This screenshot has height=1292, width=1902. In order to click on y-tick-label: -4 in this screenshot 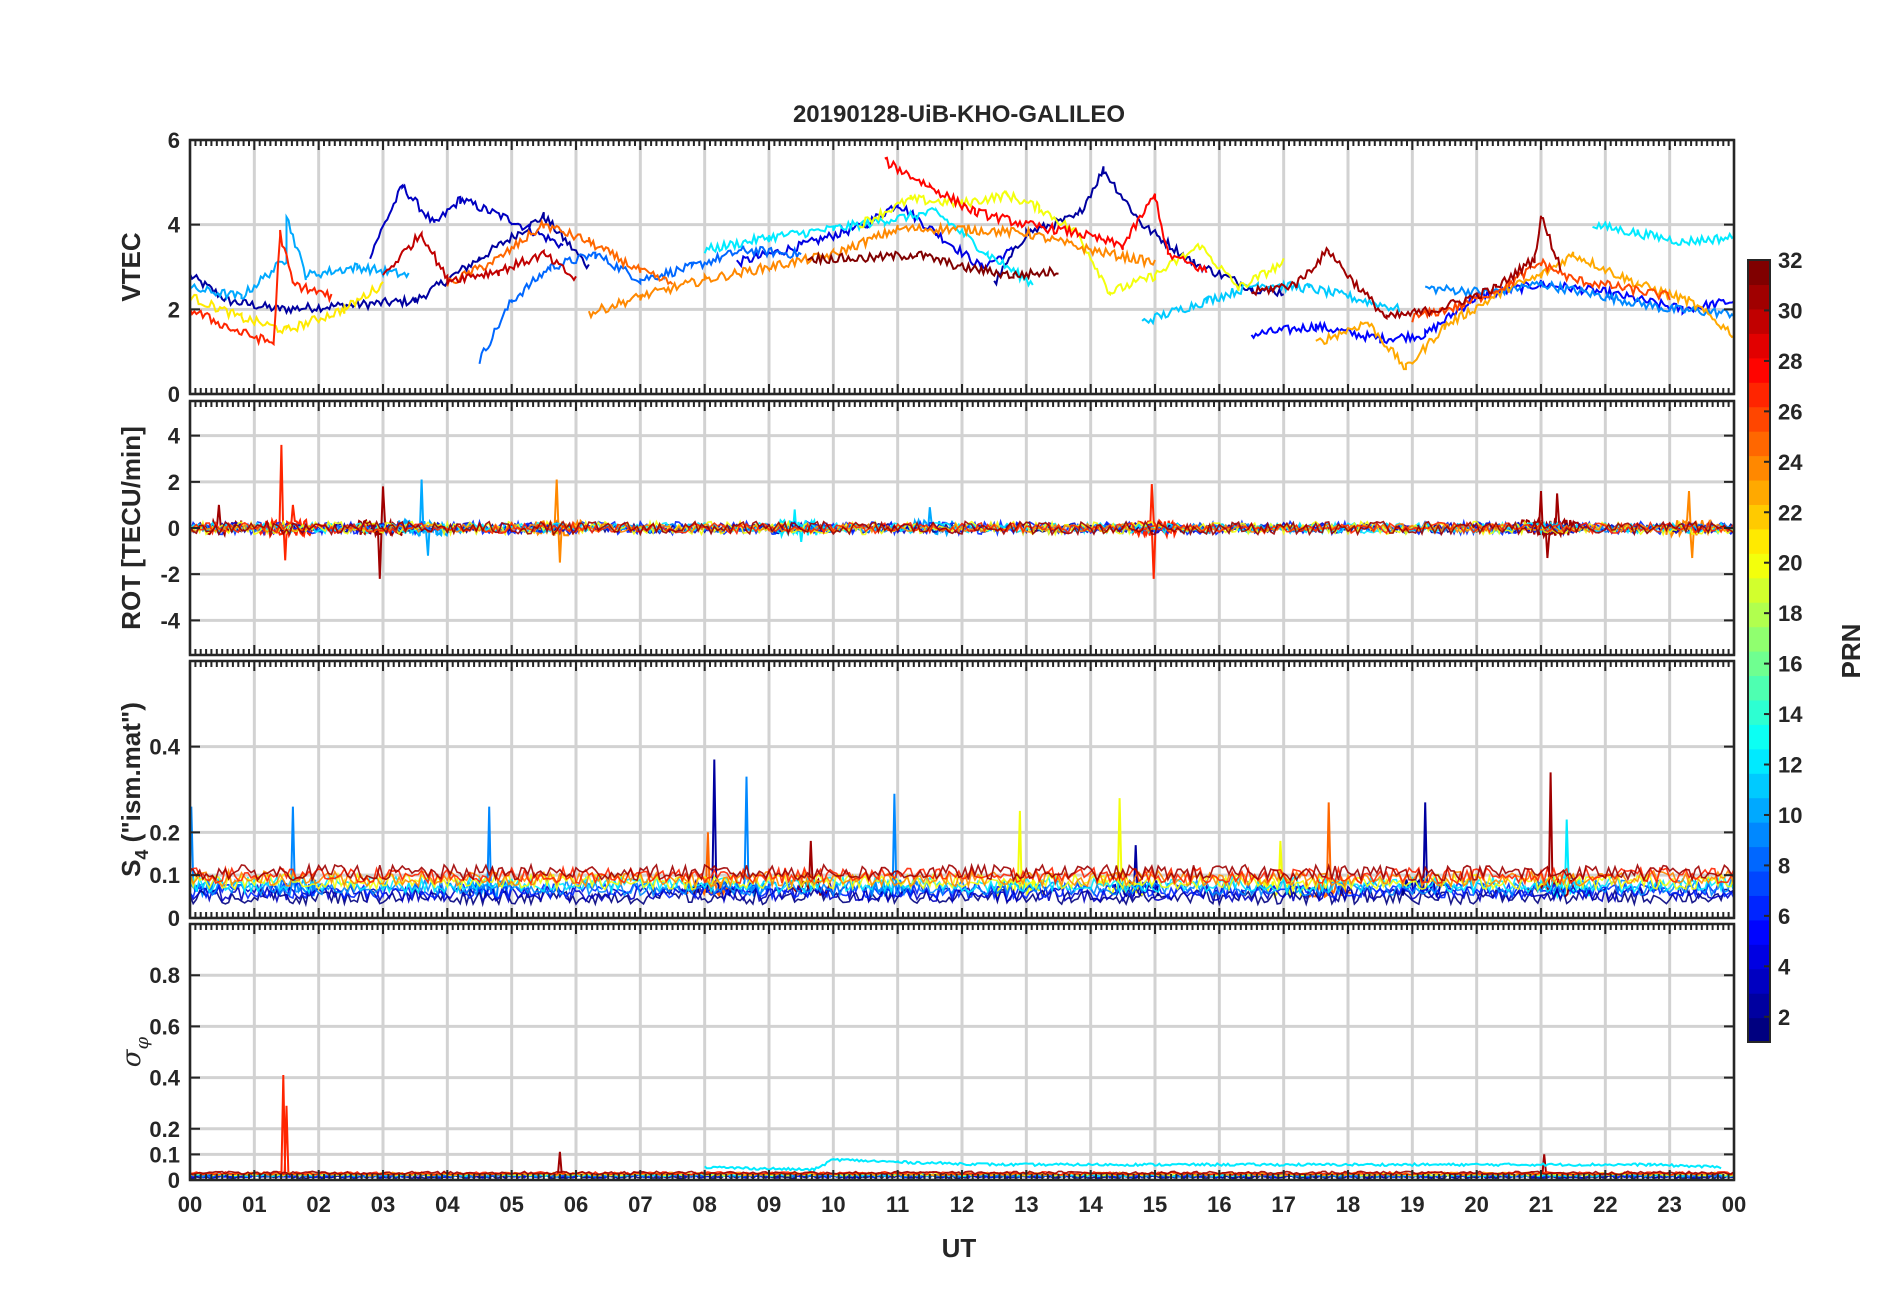, I will do `click(170, 620)`.